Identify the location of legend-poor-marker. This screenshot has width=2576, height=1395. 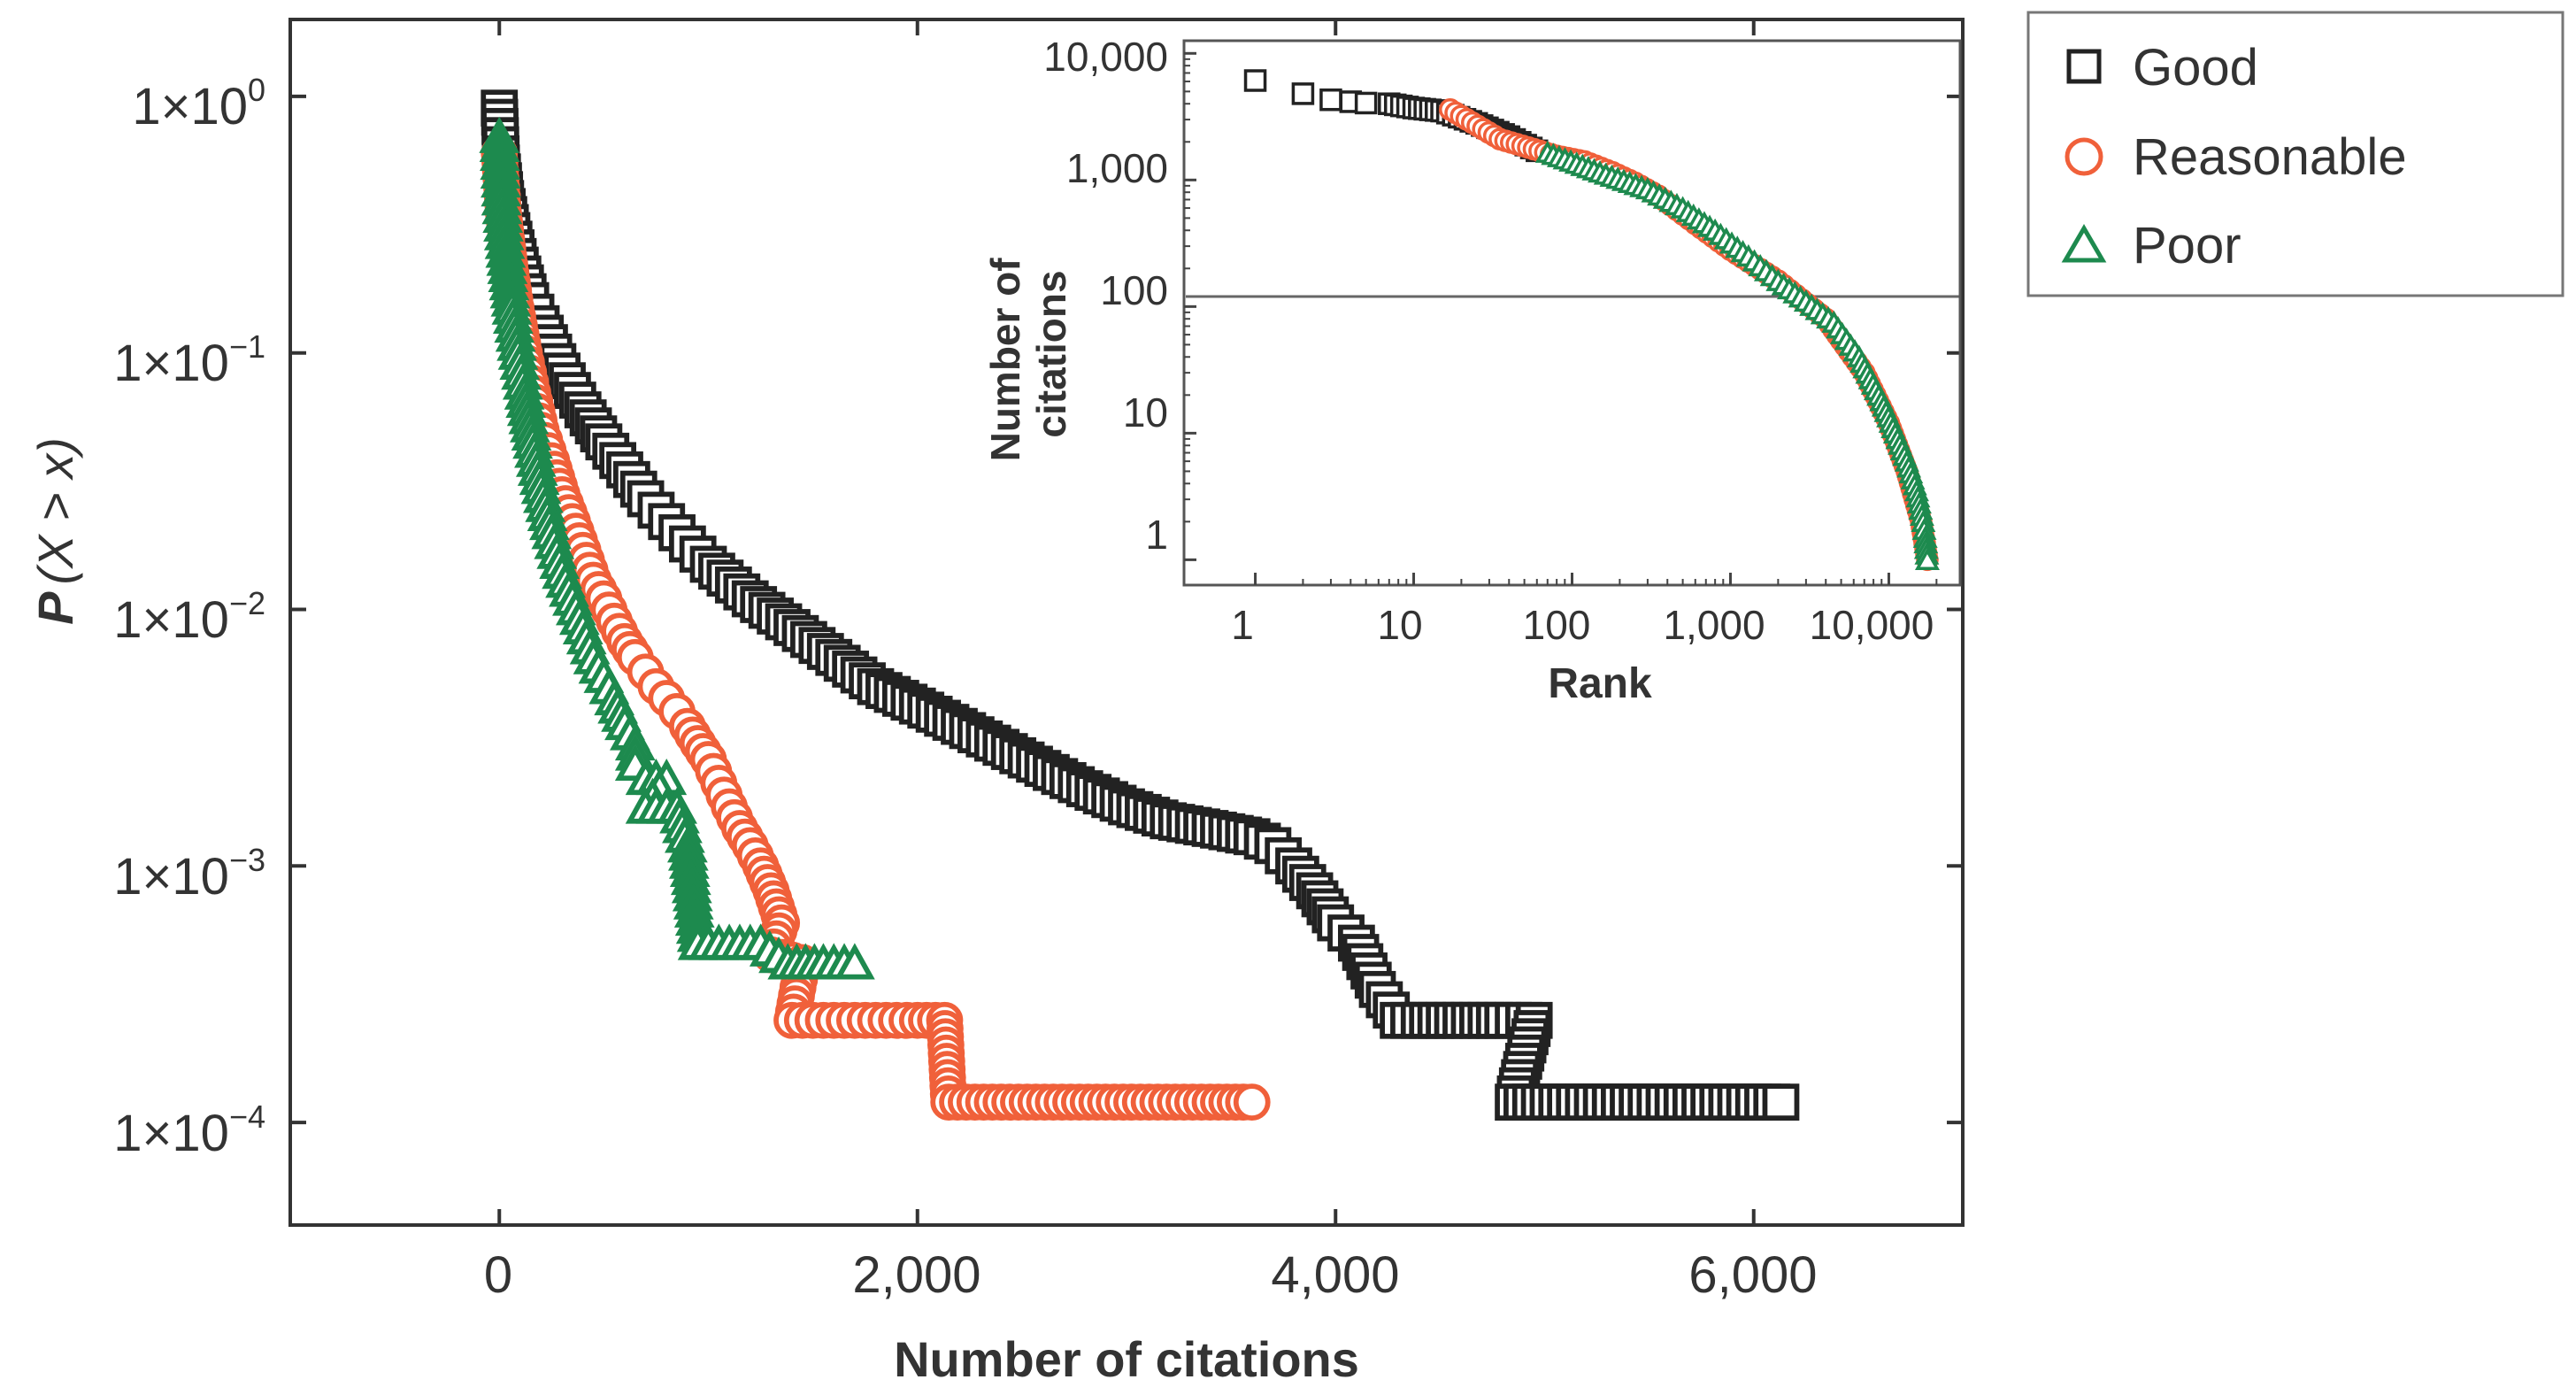
(2084, 243).